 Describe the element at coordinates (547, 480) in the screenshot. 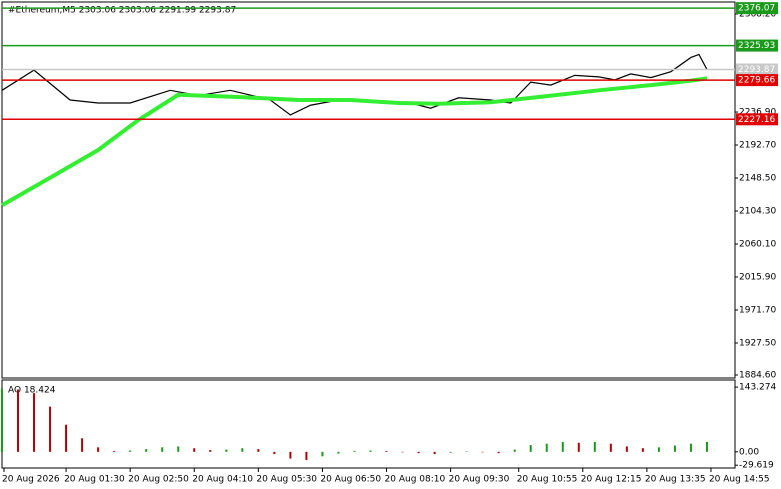

I see `x-tick-label: 20 Aug 10:55` at that location.